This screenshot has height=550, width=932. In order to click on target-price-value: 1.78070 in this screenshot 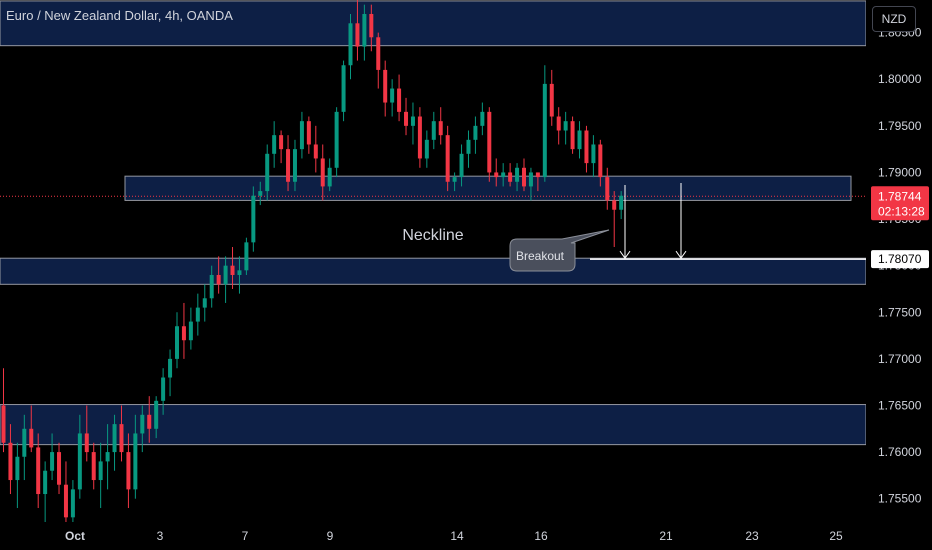, I will do `click(900, 259)`.